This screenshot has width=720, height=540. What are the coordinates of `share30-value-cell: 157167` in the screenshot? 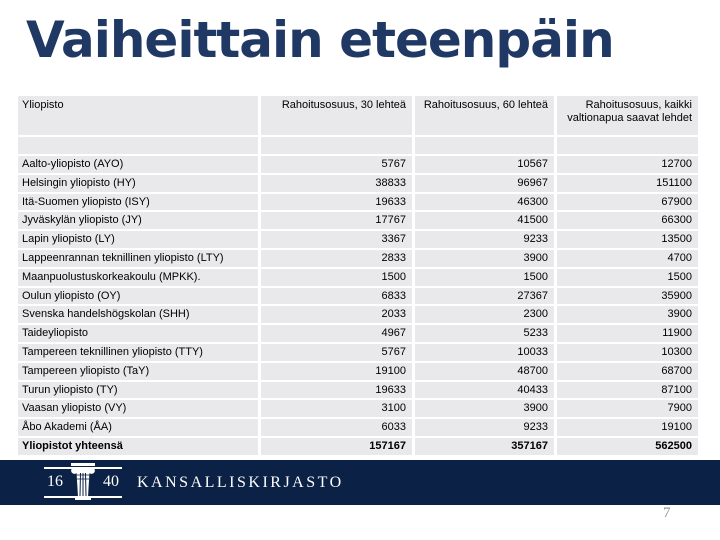 It's located at (336, 446).